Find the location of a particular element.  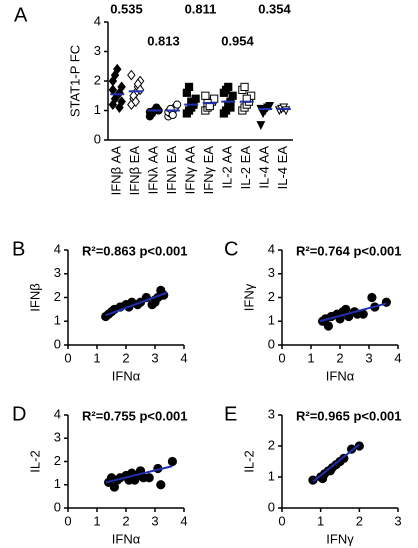

p-value: 0.354 is located at coordinates (274, 8).